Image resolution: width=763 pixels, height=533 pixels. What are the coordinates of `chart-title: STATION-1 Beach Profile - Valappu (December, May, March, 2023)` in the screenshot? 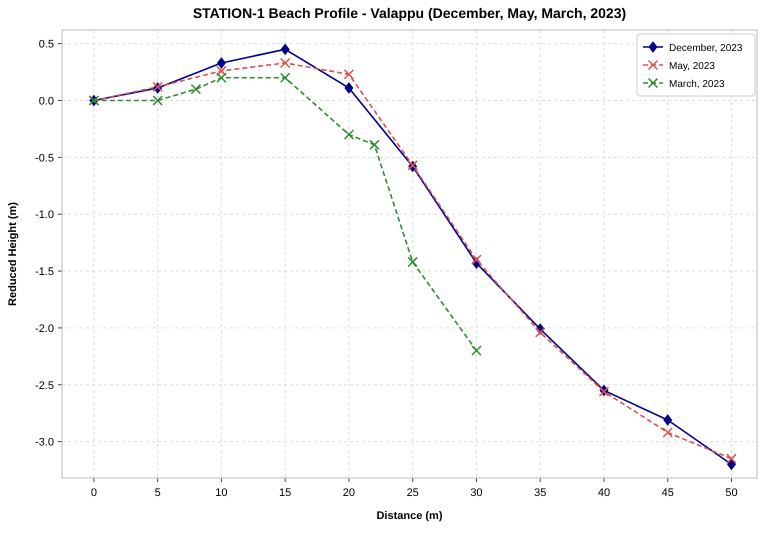 It's located at (409, 13).